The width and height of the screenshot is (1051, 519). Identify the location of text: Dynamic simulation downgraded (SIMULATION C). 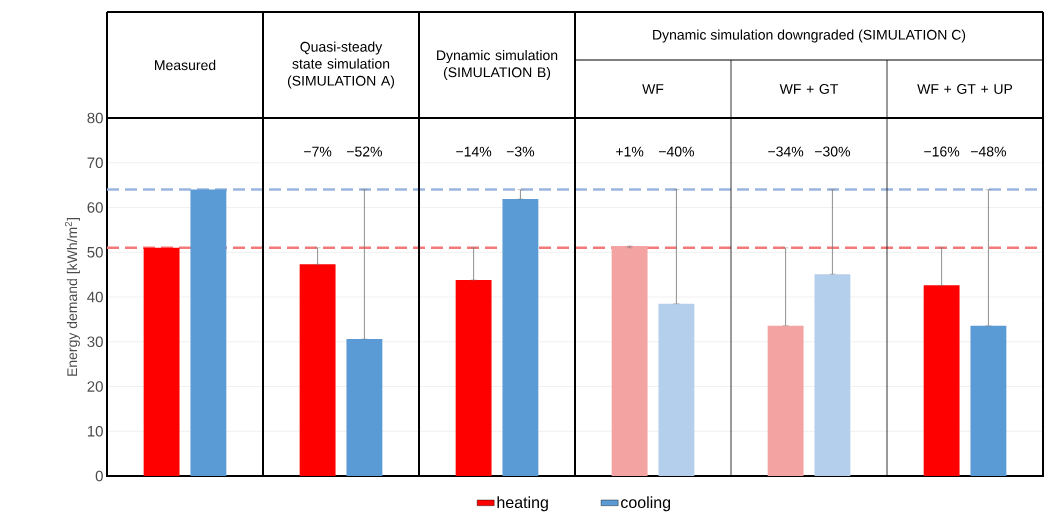
(809, 36).